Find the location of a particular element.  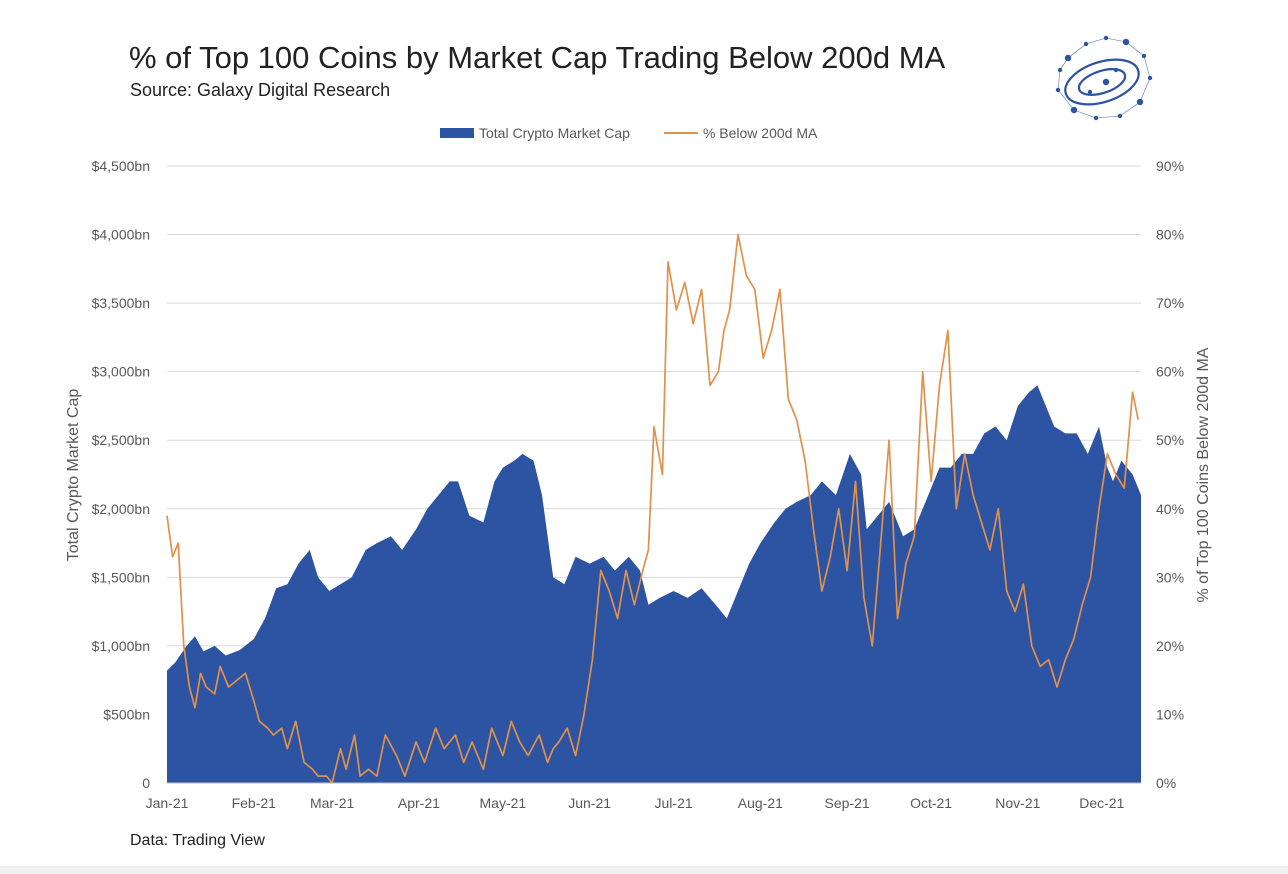

chart-legend: Total Crypto Market Cap % Below 200d MA is located at coordinates (645, 133).